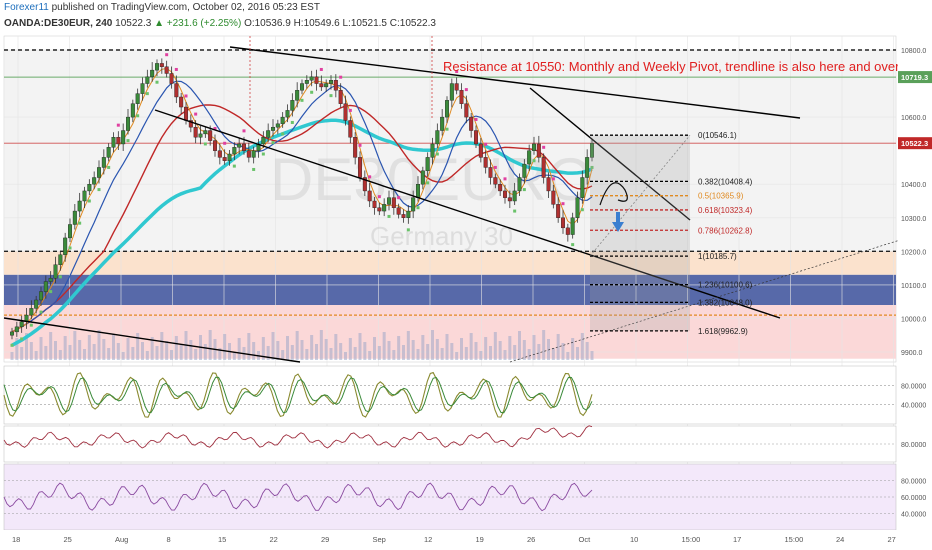 The height and width of the screenshot is (550, 932). Describe the element at coordinates (717, 135) in the screenshot. I see `fib-label: 0(10546.1)` at that location.